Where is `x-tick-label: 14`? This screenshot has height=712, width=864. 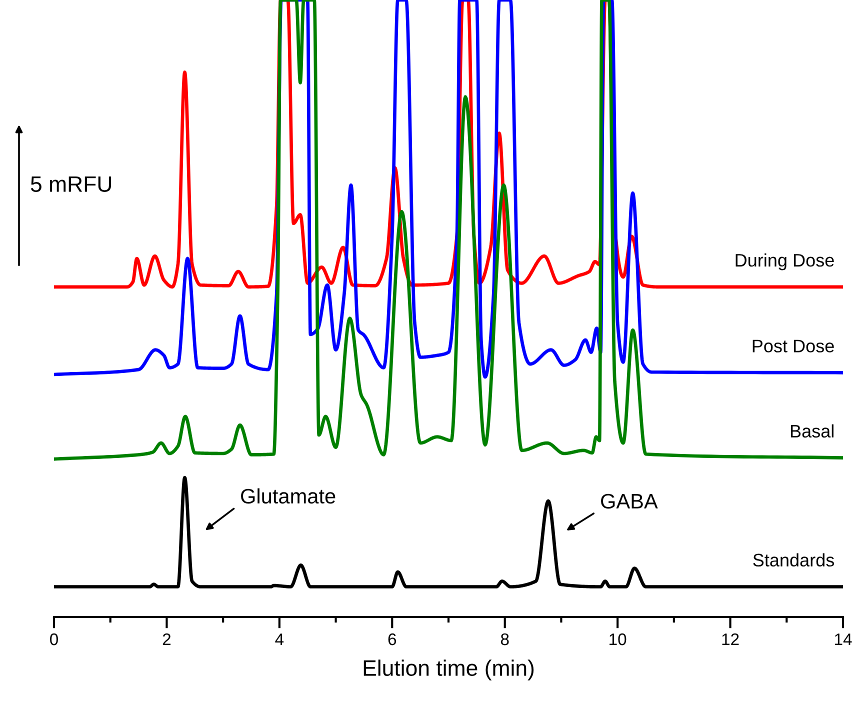 x-tick-label: 14 is located at coordinates (843, 640).